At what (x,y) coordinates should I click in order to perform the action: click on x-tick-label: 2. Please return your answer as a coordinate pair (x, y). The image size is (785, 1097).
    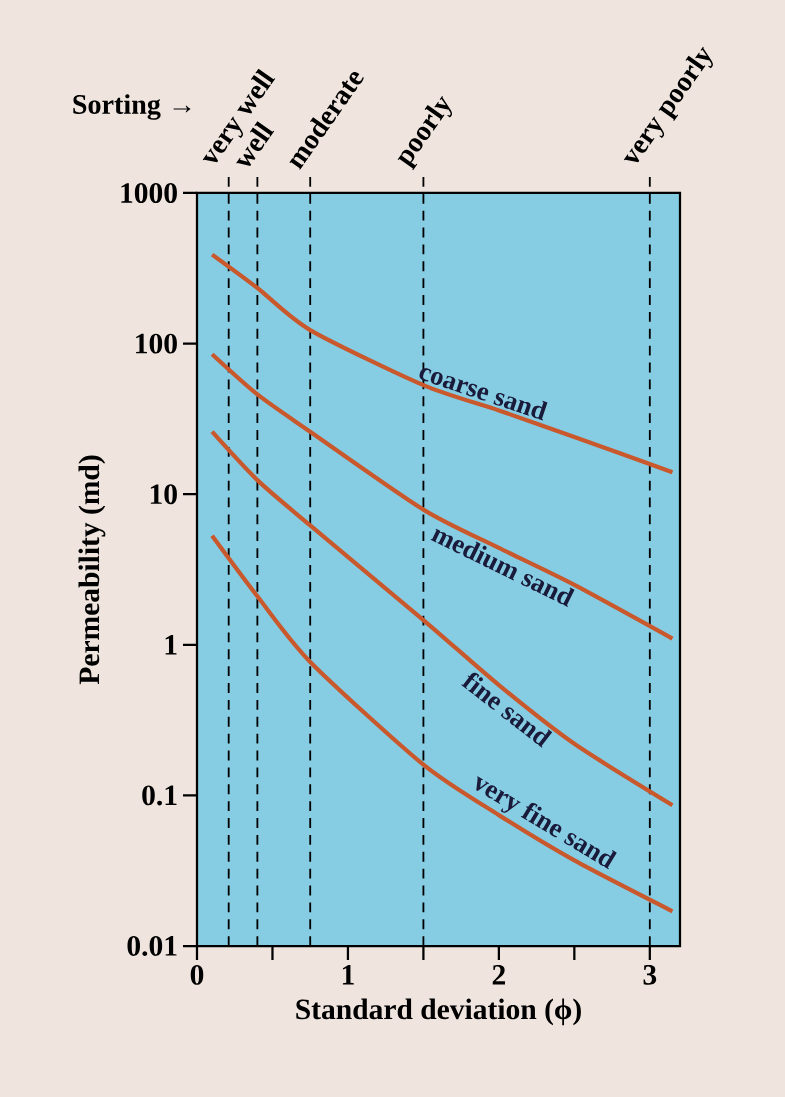
    Looking at the image, I should click on (498, 974).